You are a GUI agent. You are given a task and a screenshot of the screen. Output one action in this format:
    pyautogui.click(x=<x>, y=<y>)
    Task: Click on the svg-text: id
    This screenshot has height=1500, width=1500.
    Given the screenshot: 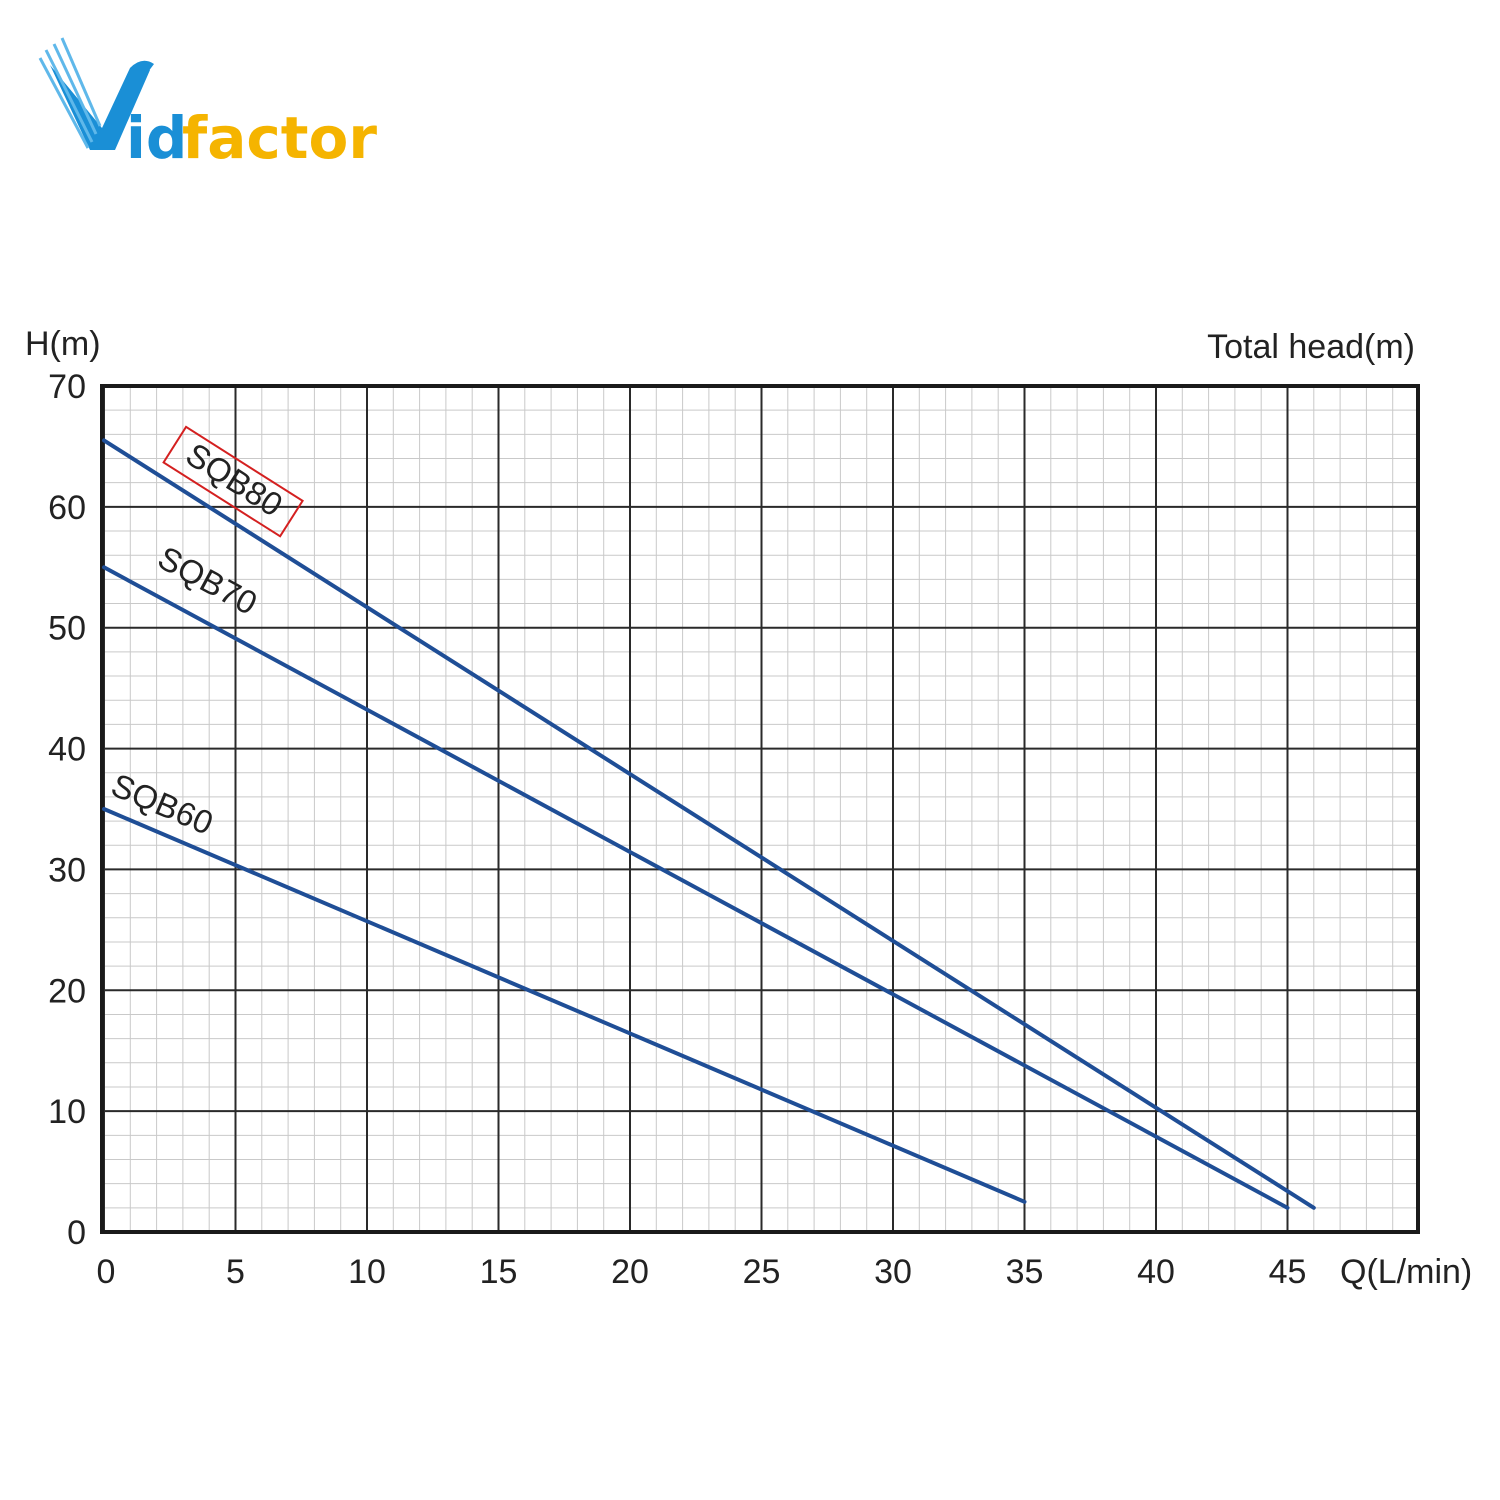 What is the action you would take?
    pyautogui.click(x=156, y=137)
    